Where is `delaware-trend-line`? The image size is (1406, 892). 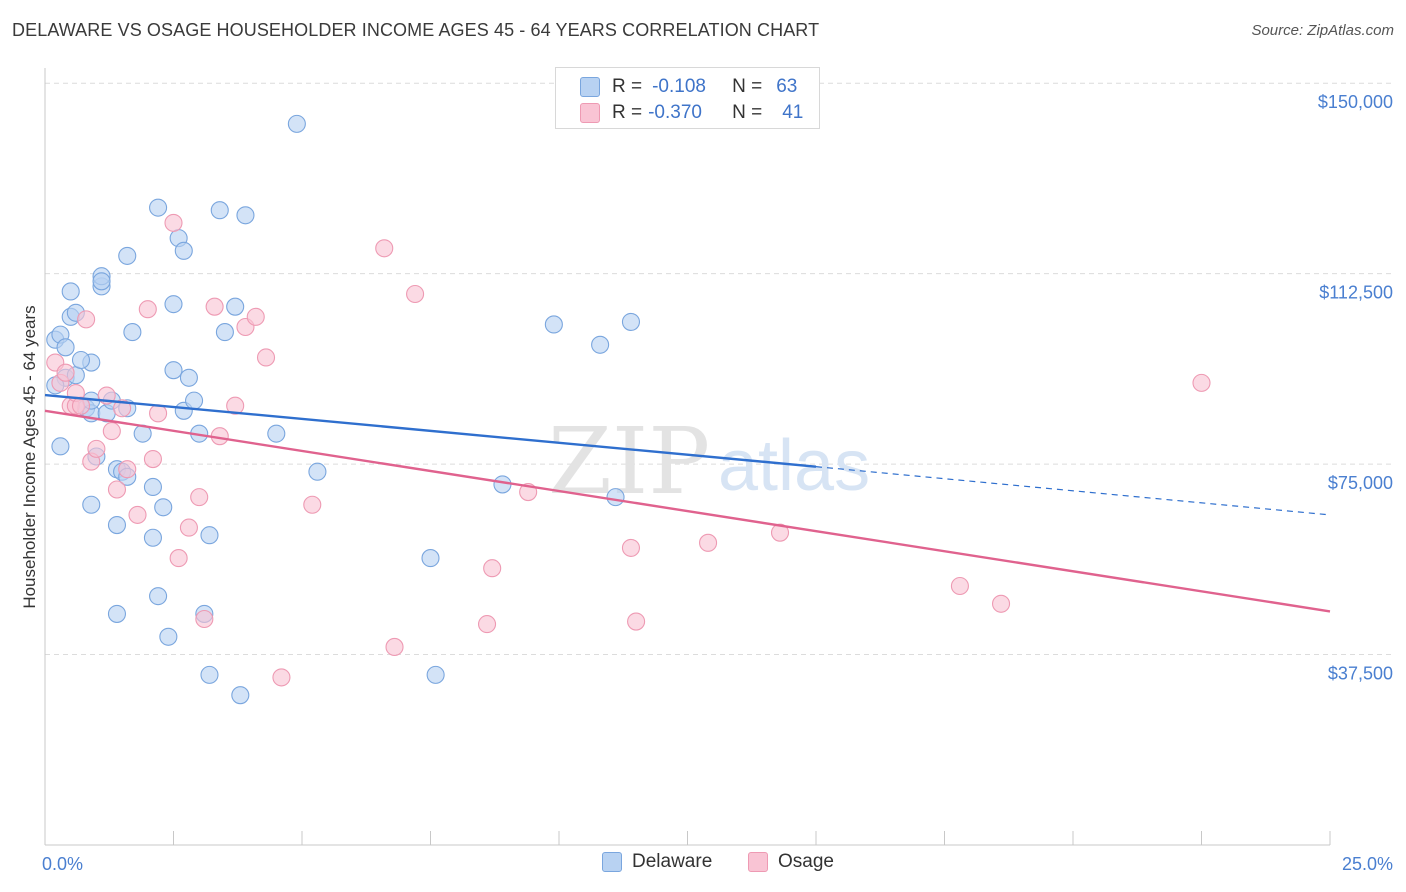 delaware-trend-line is located at coordinates (430, 430).